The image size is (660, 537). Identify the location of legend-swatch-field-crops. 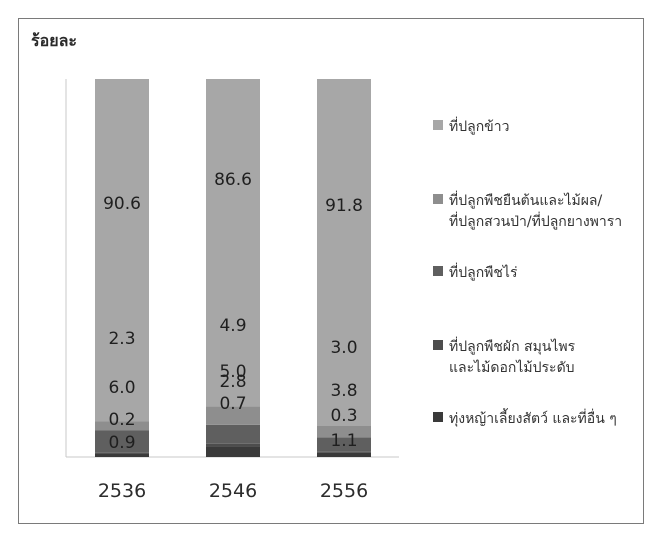
(438, 271).